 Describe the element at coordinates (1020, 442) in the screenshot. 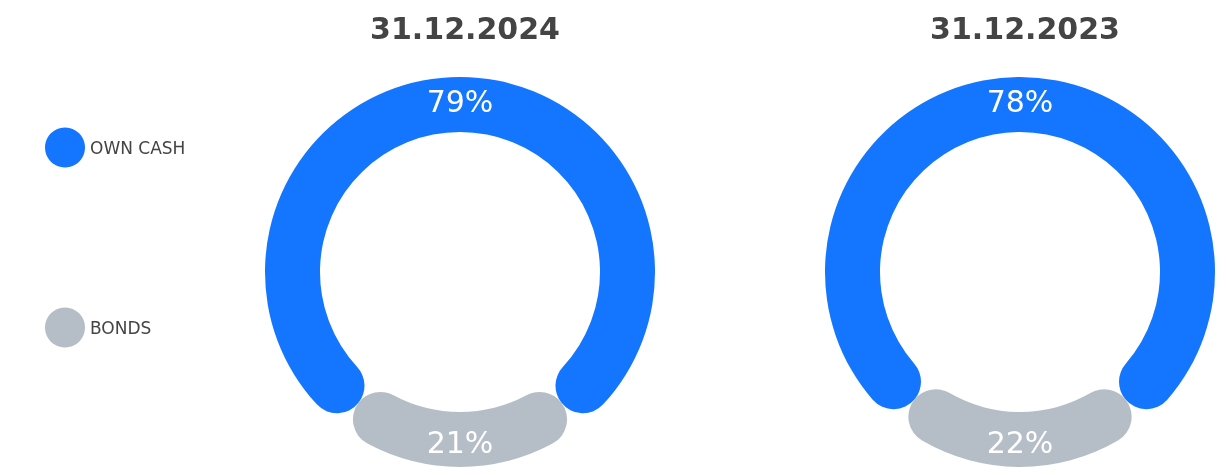

I see `data-label: 22%` at that location.